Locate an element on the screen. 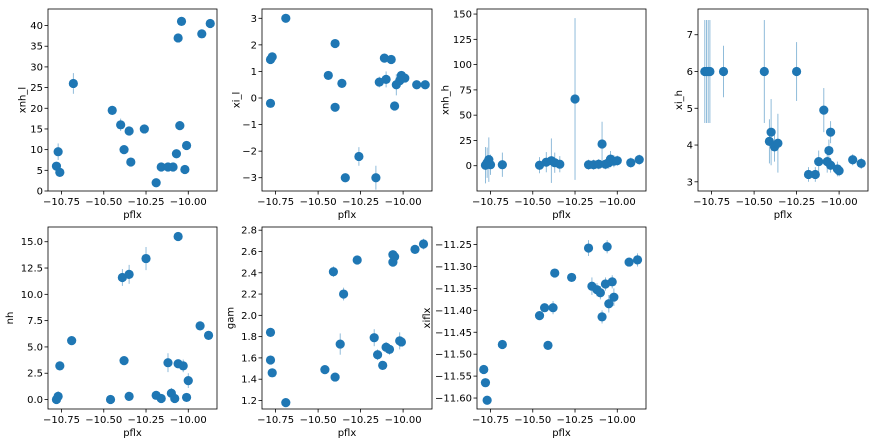 This screenshot has width=887, height=446. y-tick-label: 100 is located at coordinates (462, 65).